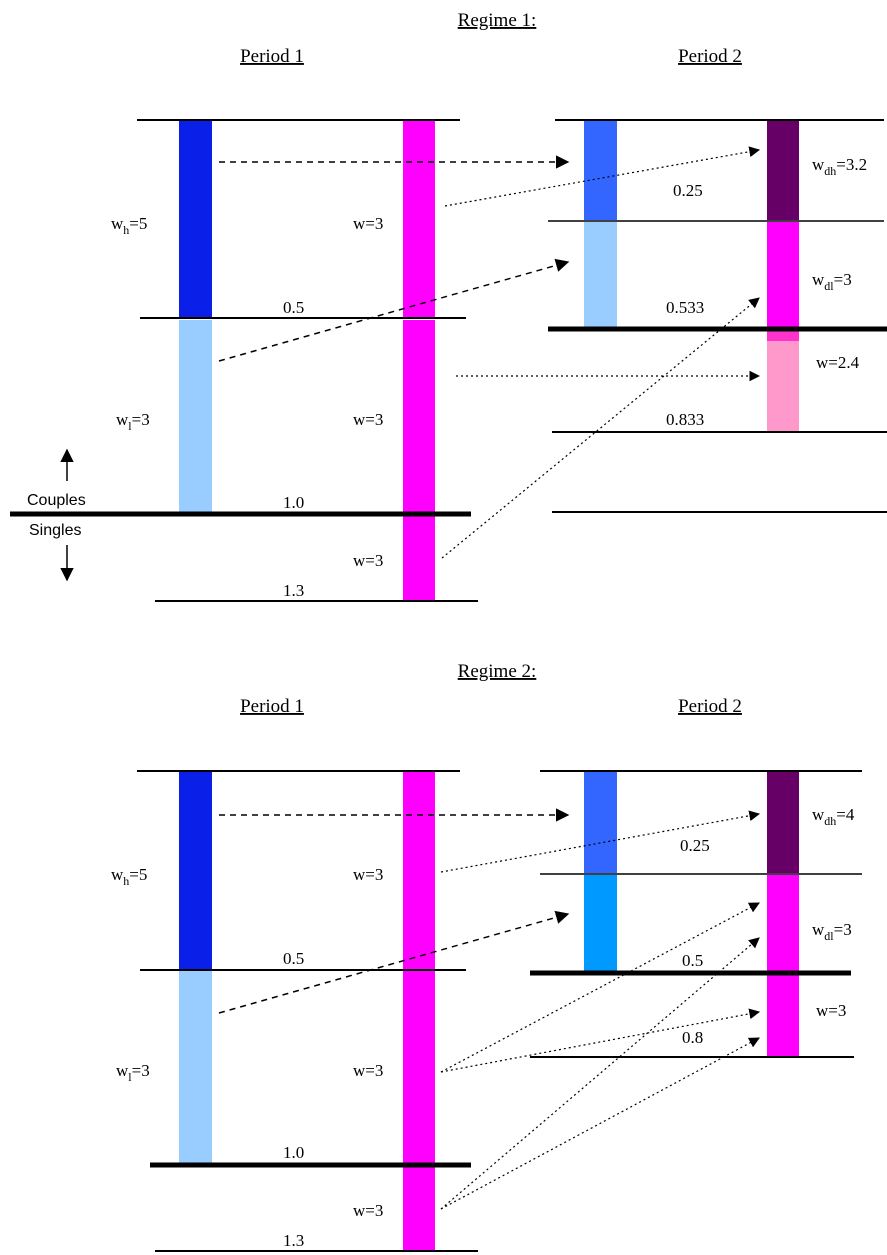  Describe the element at coordinates (600, 428) in the screenshot. I see `r1-dotted-arrow-singles` at that location.